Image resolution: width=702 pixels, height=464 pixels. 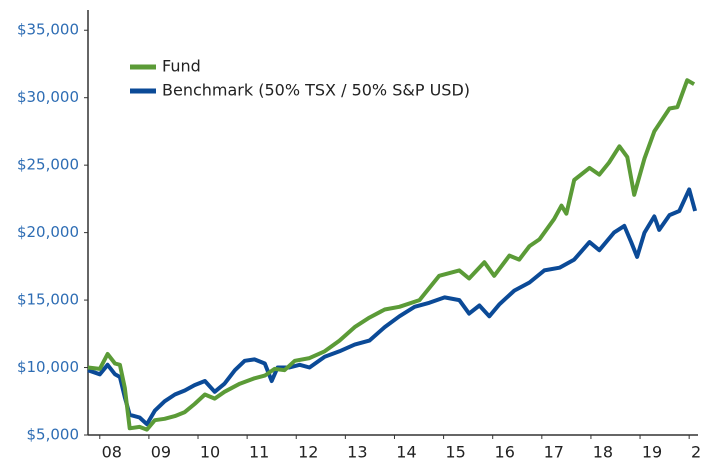 I want to click on x-tick-label: 09, so click(x=161, y=452).